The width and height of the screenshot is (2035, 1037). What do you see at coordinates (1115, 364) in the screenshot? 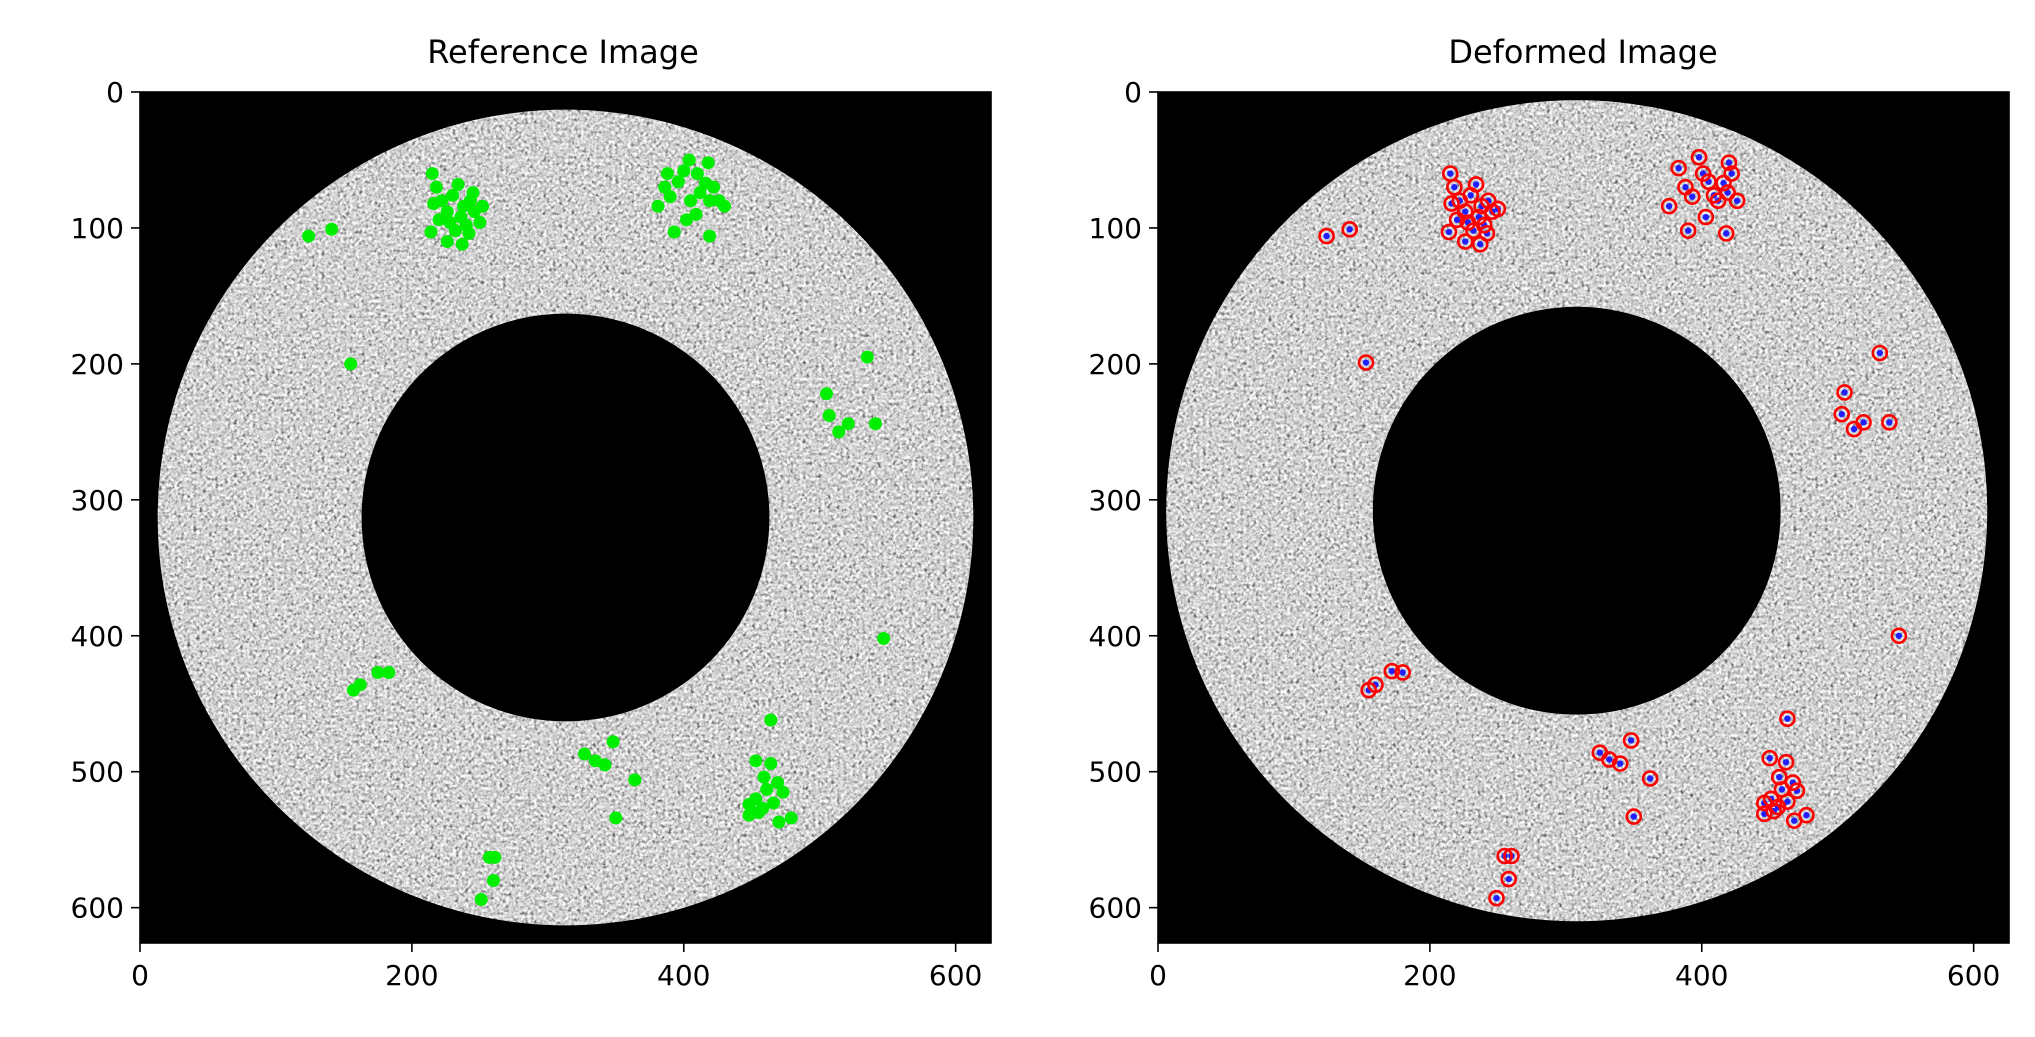
I see `y-tick-label: 200` at bounding box center [1115, 364].